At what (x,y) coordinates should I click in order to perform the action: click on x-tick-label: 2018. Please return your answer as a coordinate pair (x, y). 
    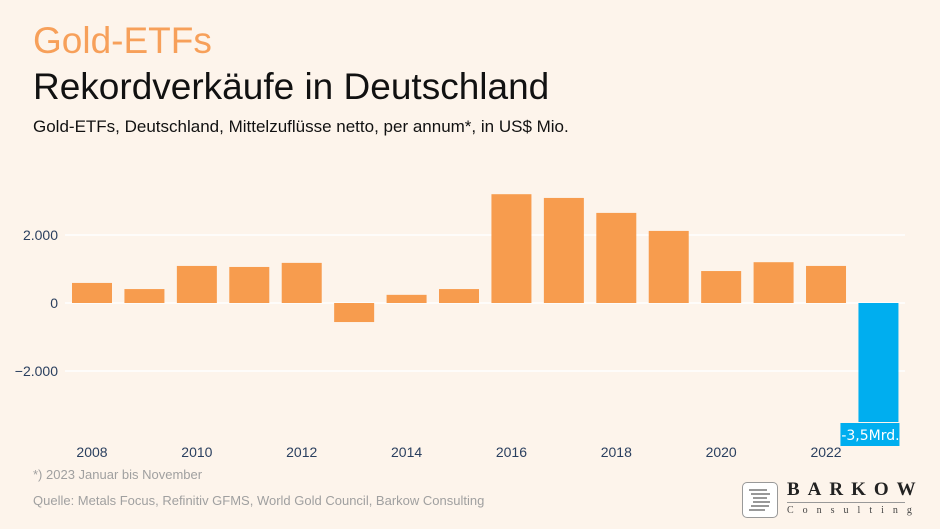
    Looking at the image, I should click on (616, 452).